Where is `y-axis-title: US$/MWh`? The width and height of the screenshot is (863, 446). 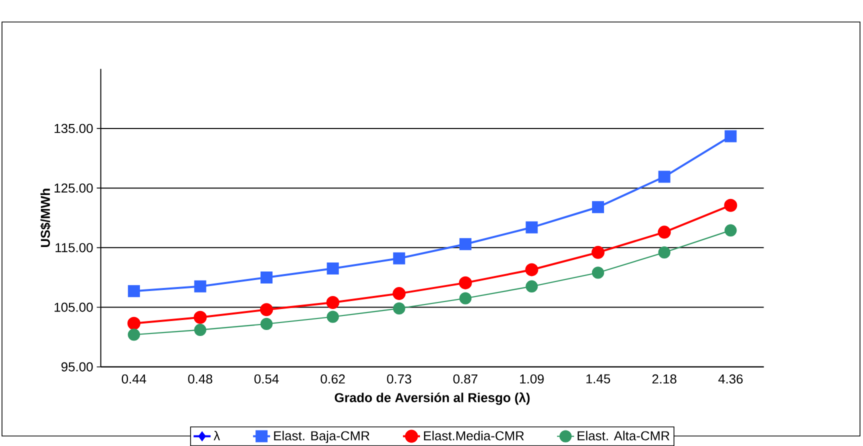 y-axis-title: US$/MWh is located at coordinates (45, 217).